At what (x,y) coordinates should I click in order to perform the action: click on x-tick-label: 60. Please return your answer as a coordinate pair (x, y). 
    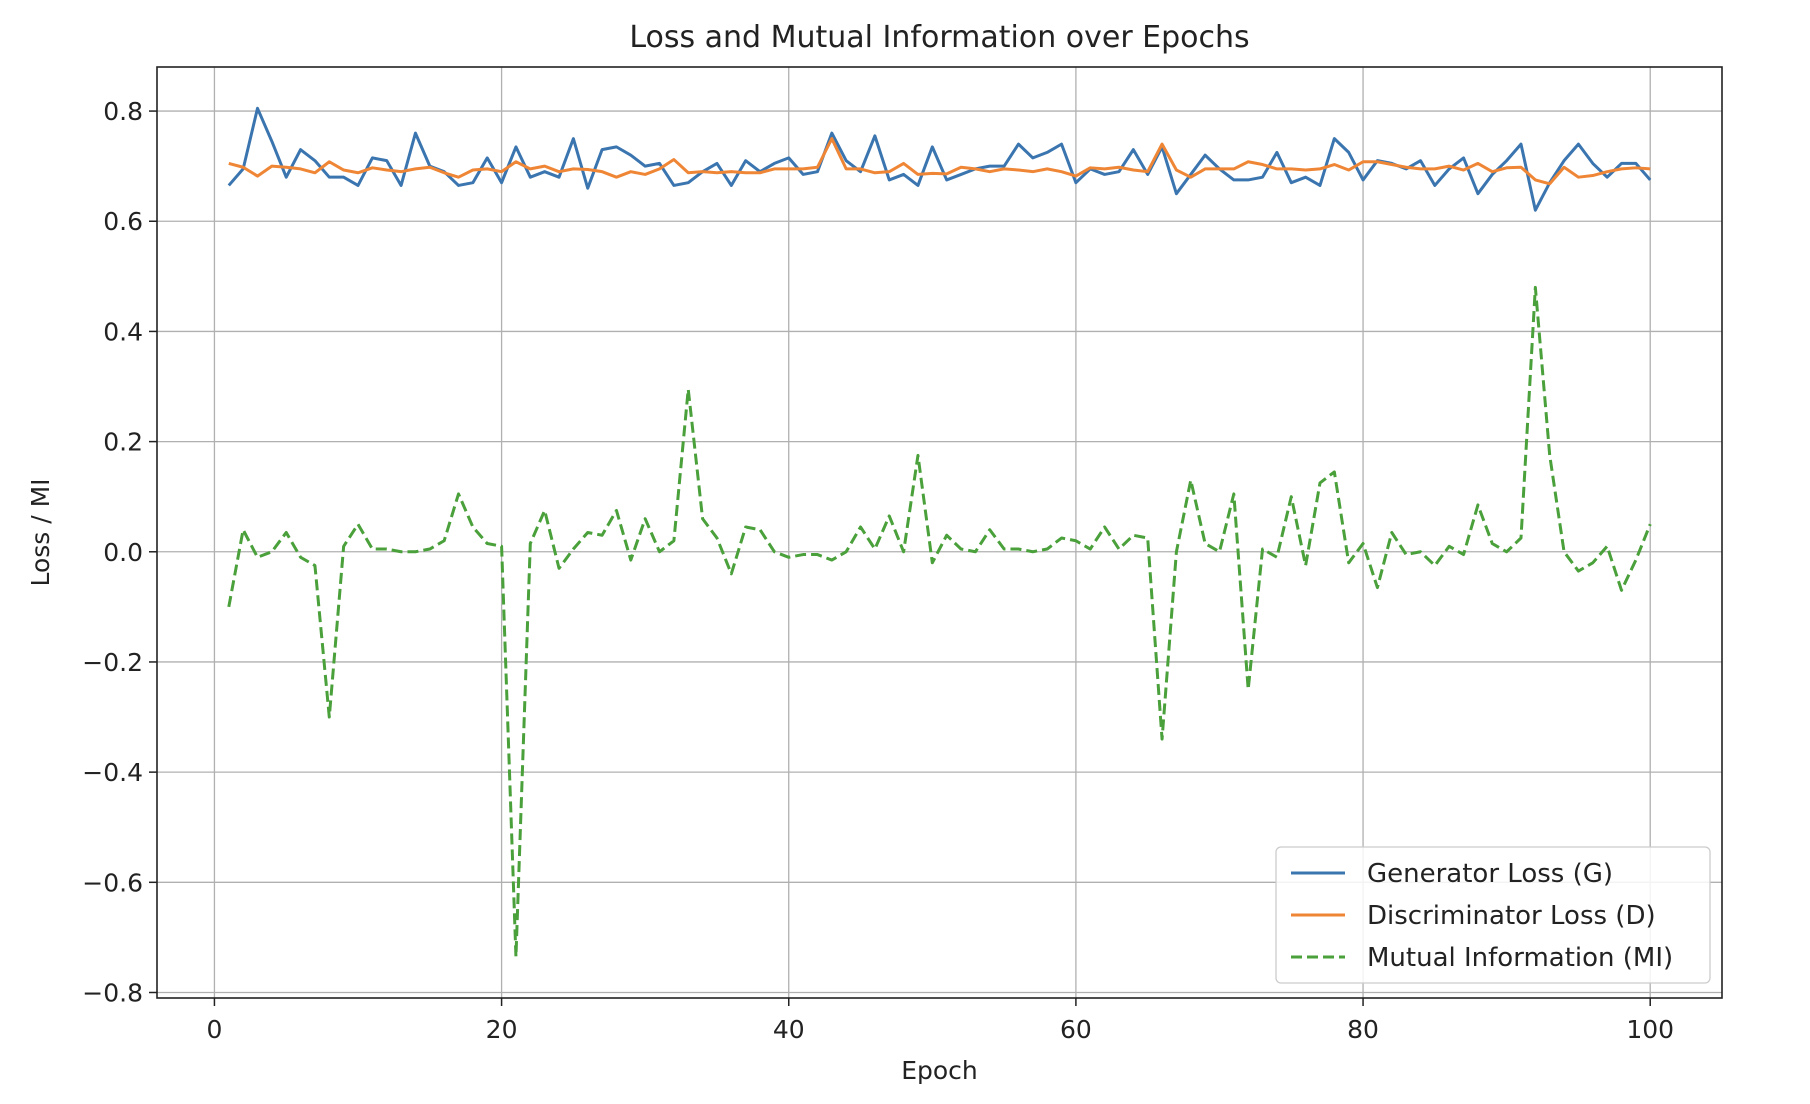
    Looking at the image, I should click on (1076, 1029).